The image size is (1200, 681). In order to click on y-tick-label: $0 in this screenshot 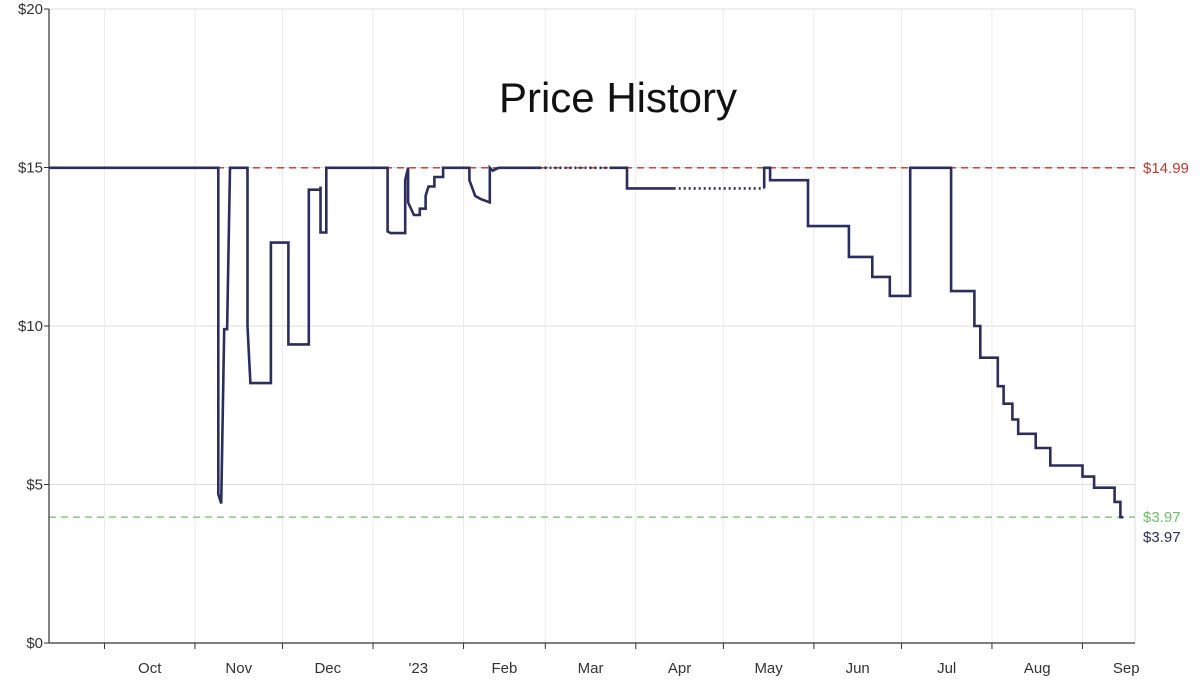, I will do `click(34, 643)`.